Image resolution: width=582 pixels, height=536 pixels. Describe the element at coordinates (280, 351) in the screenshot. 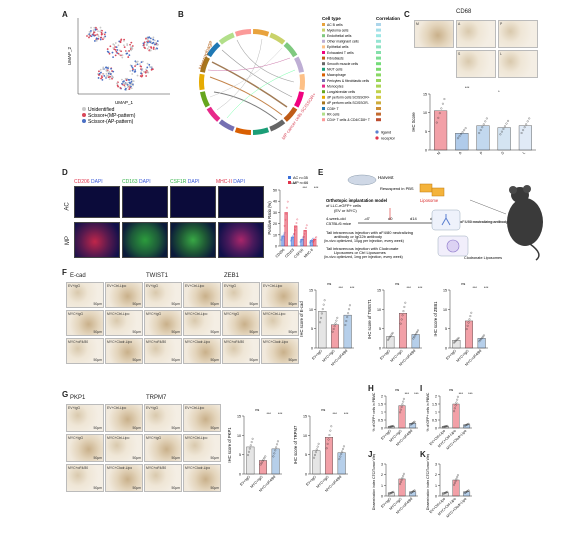

I see `ihc-tile: MYC+Clodr-Lipo 50μm` at that location.